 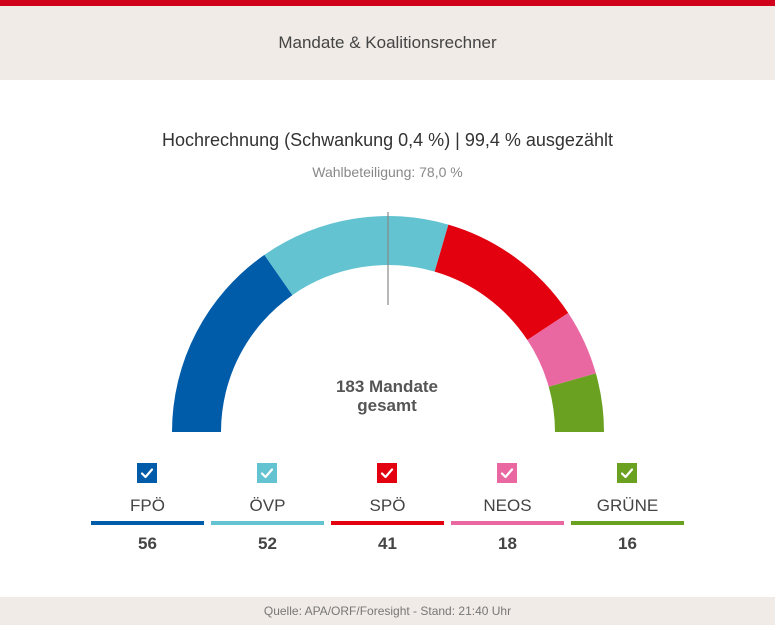 I want to click on checkbox-ovp, so click(x=267, y=473).